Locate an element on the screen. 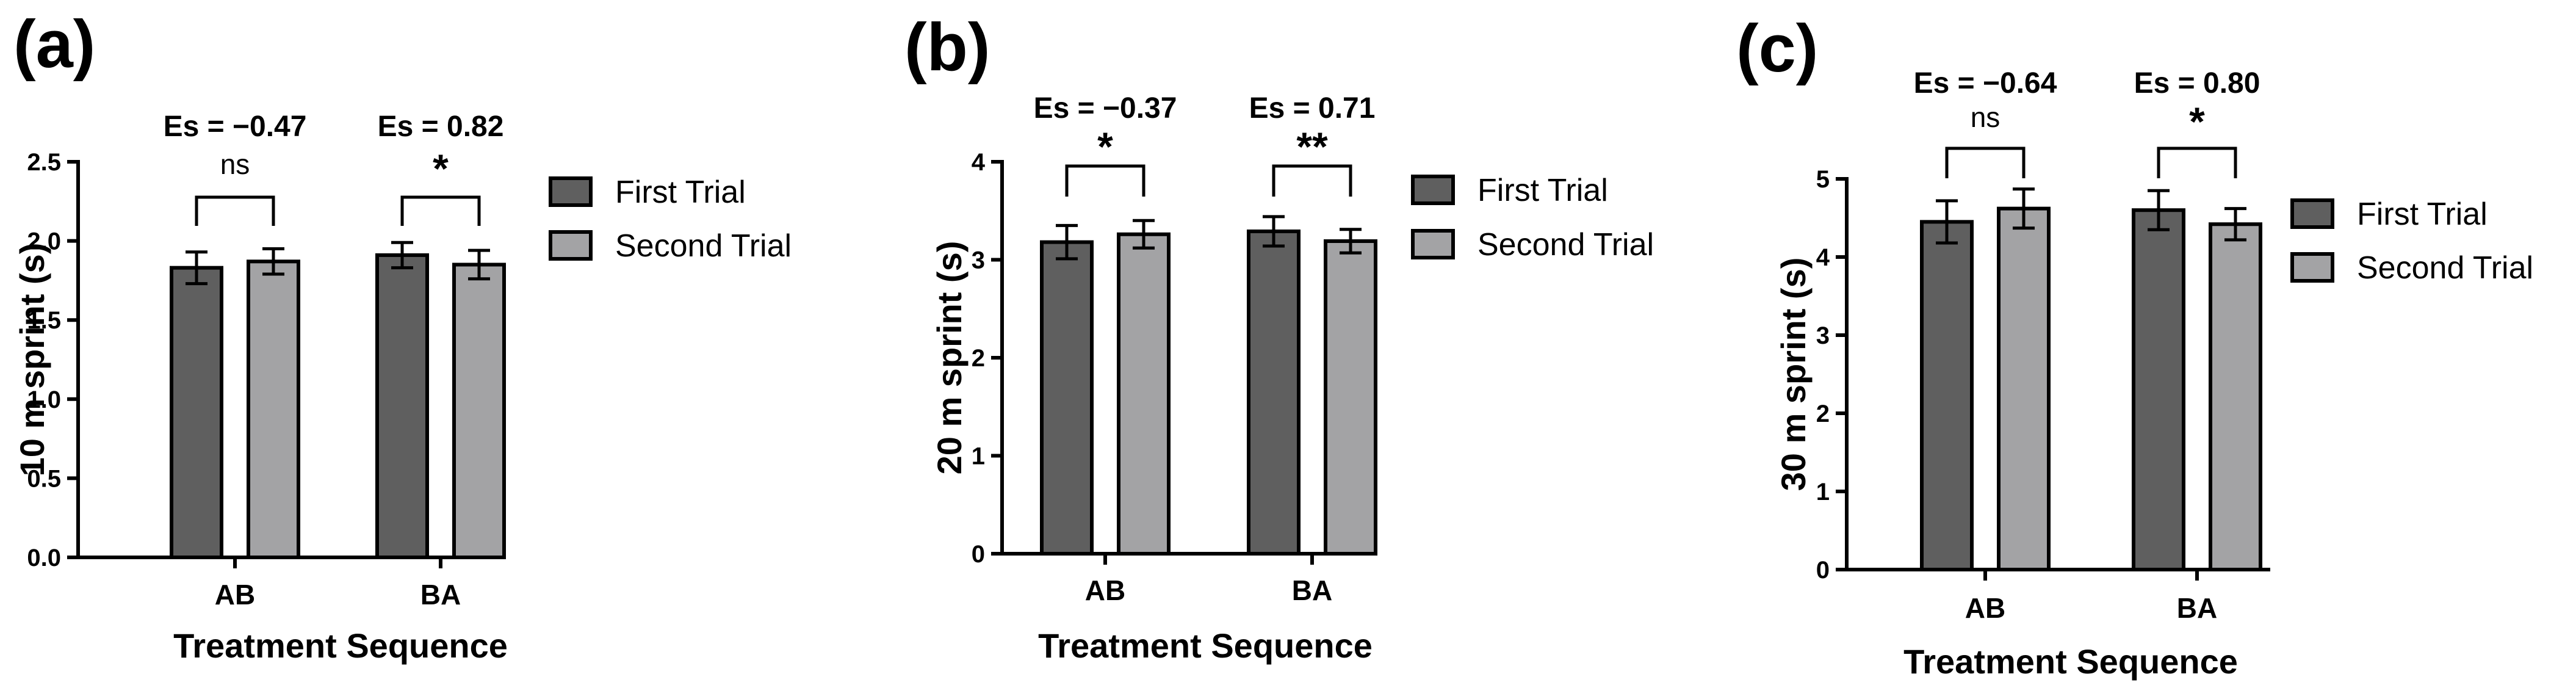  effect-size-label-ab: Es = −0.37 is located at coordinates (1105, 109).